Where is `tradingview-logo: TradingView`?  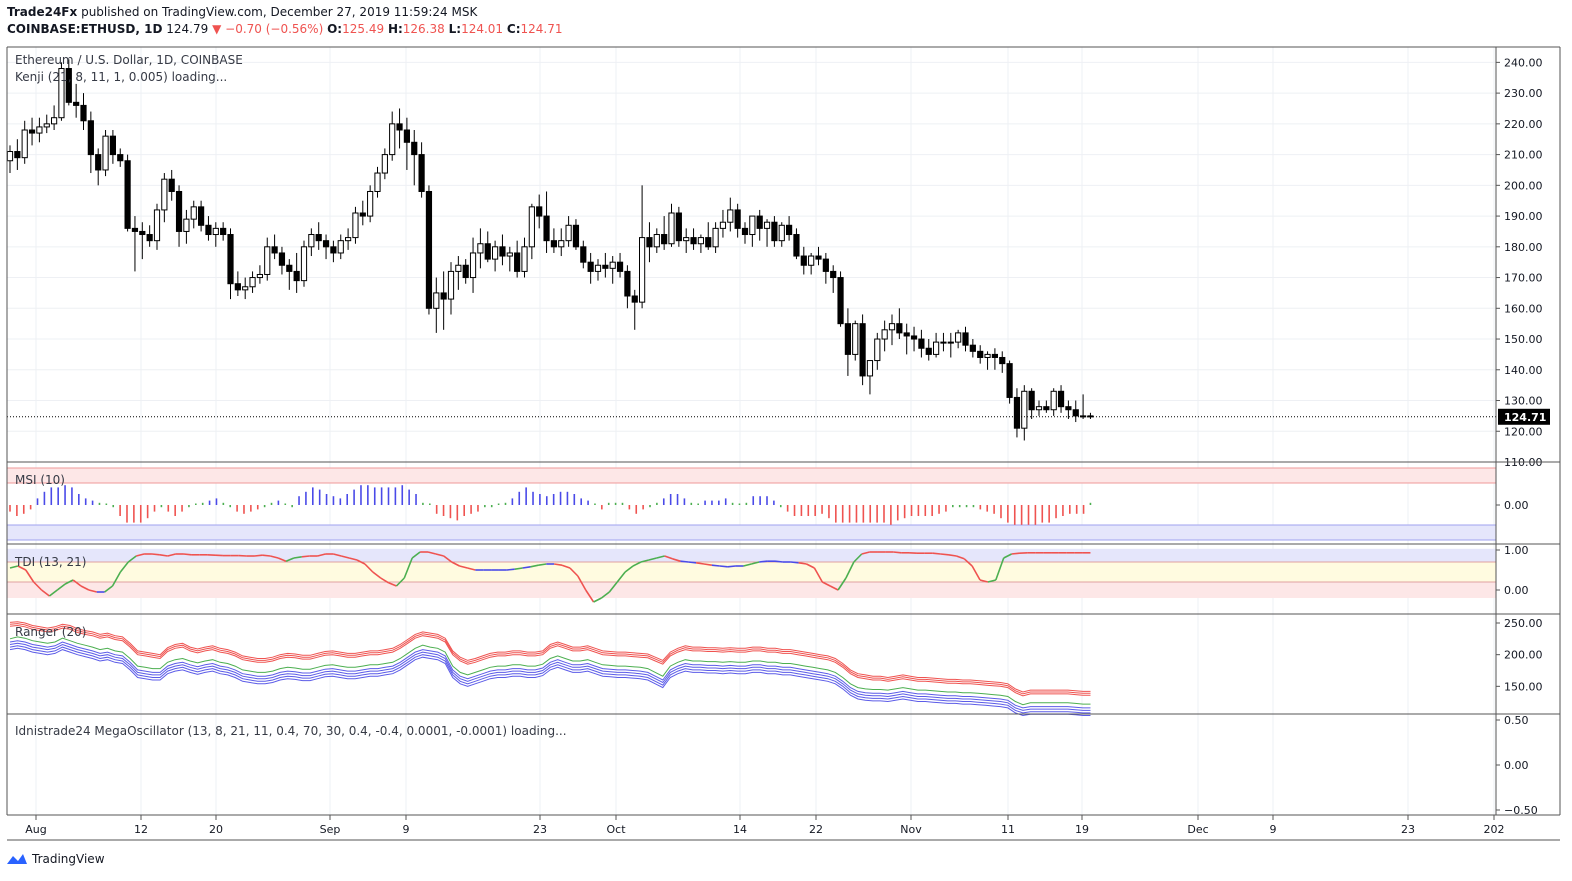
tradingview-logo: TradingView is located at coordinates (55, 859).